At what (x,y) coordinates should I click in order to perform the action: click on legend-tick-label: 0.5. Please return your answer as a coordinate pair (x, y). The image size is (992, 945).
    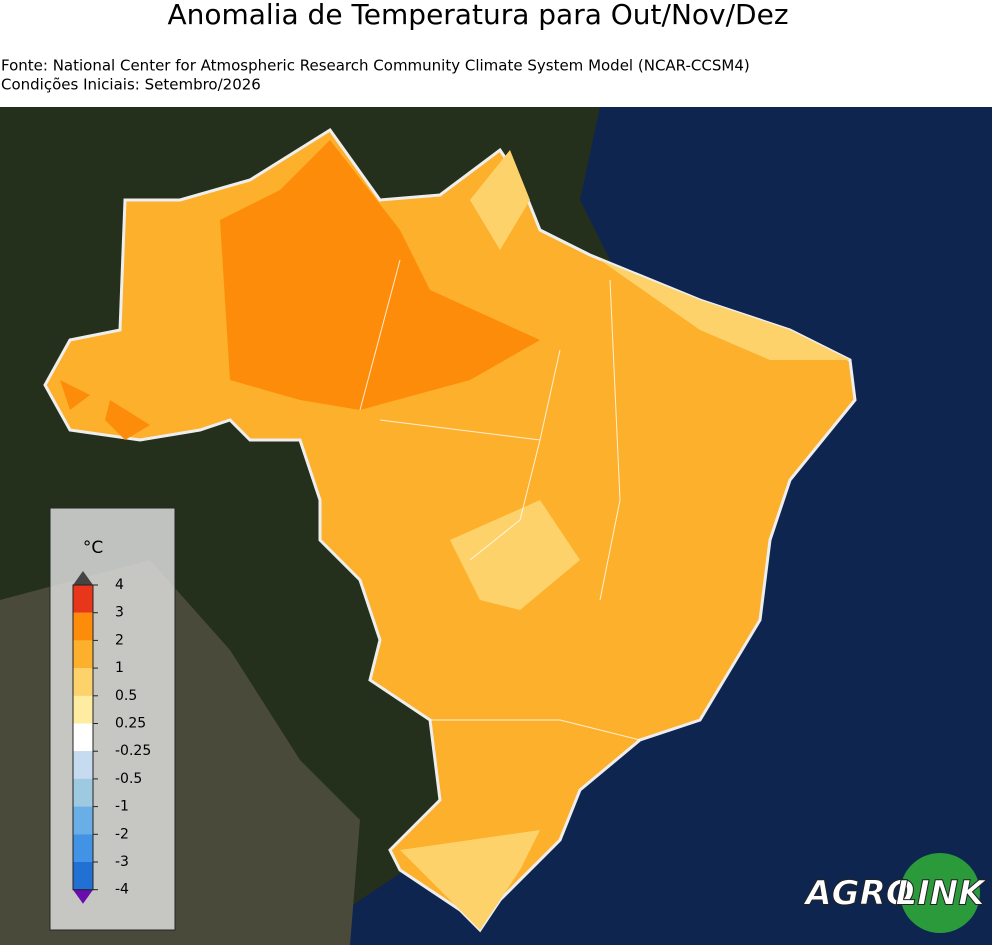
    Looking at the image, I should click on (126, 696).